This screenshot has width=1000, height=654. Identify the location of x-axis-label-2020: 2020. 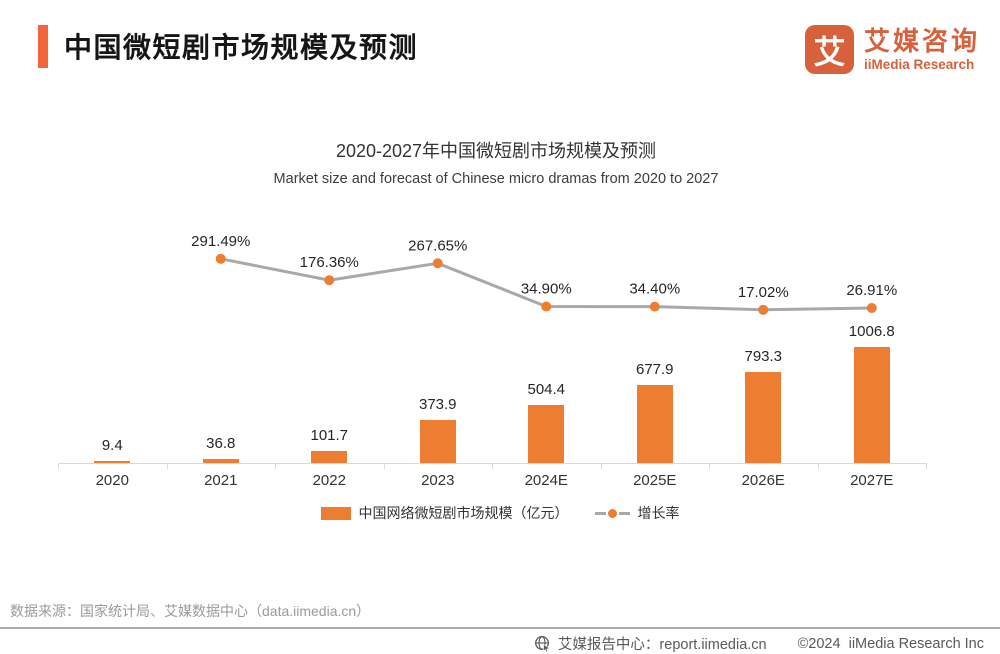
(112, 480).